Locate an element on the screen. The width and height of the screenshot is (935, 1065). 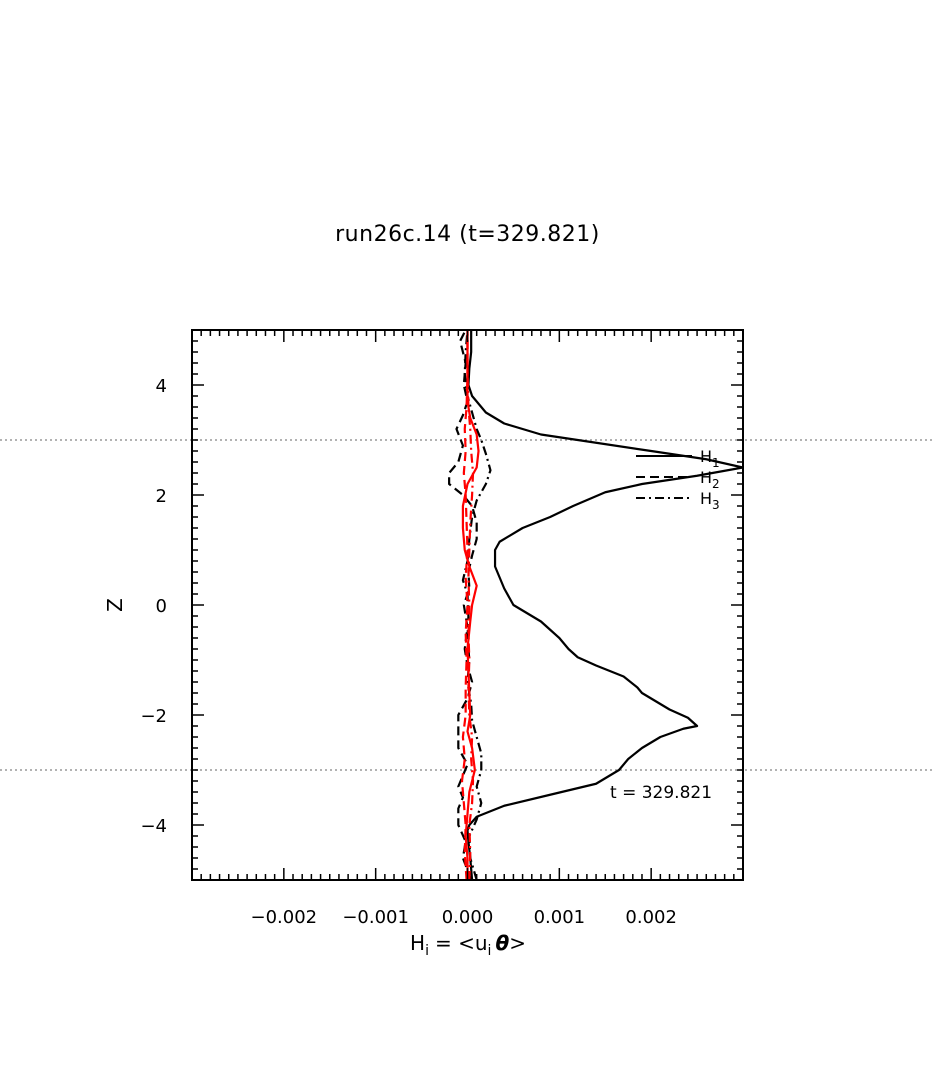
legend-label: H2 is located at coordinates (710, 479).